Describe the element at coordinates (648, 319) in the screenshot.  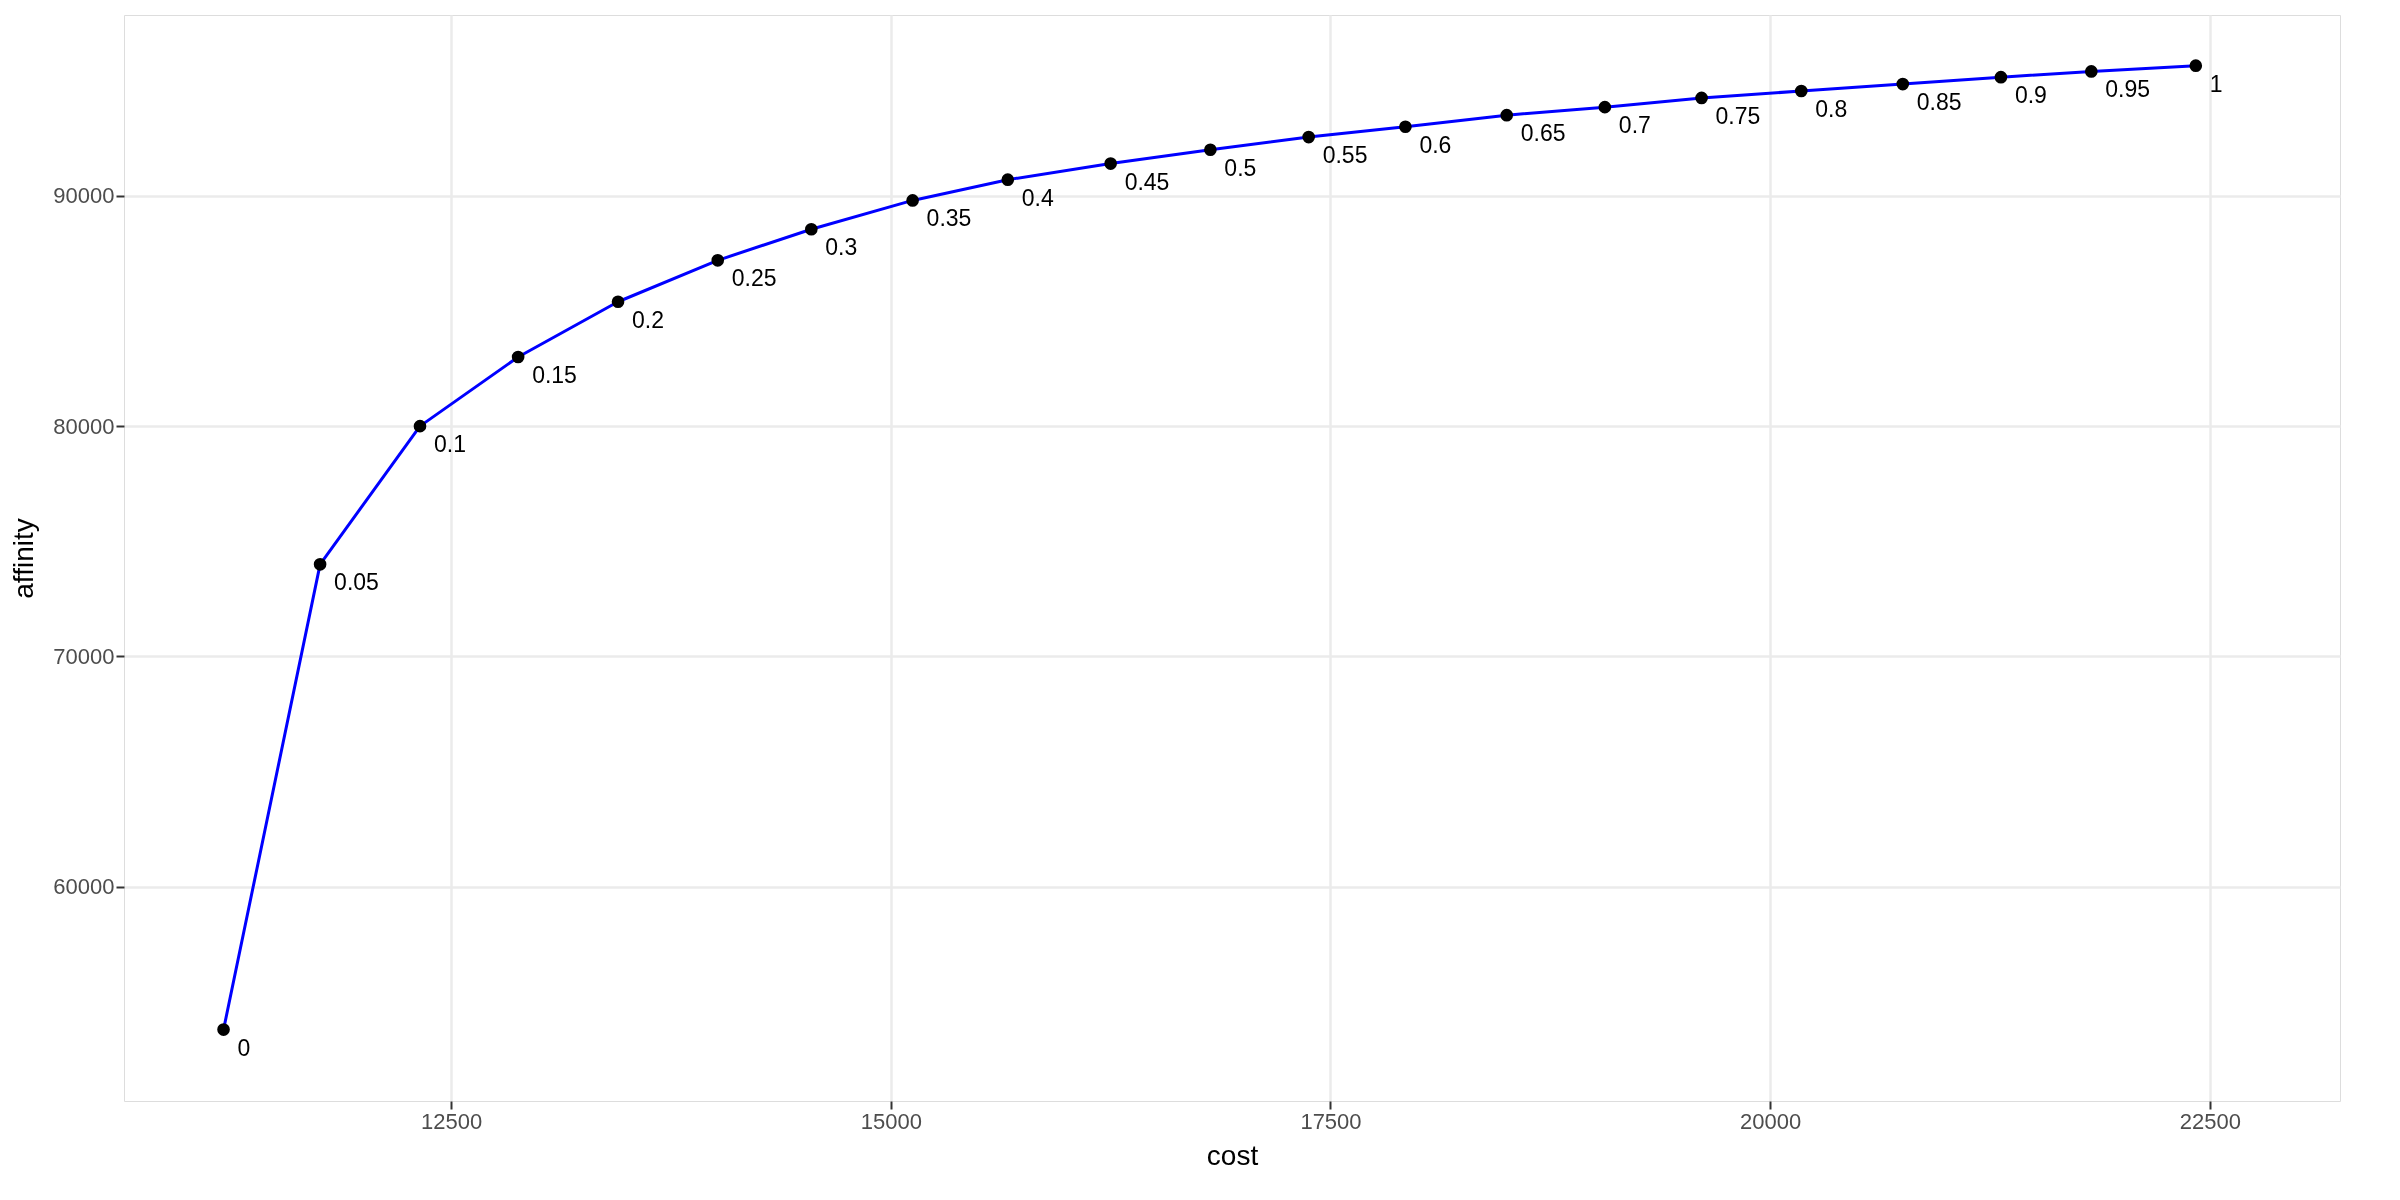
I see `annotation: 0.2` at that location.